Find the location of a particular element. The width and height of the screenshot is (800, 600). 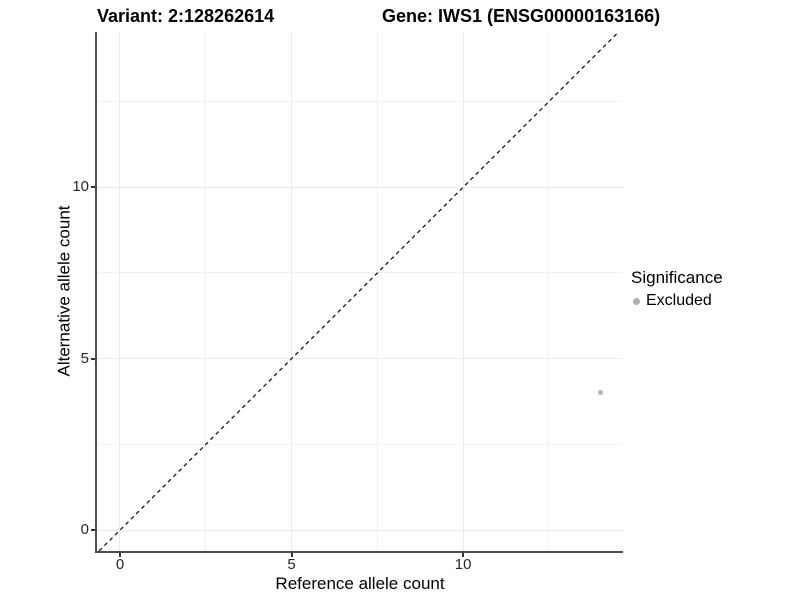

y-tick-label: 0 is located at coordinates (84, 530).